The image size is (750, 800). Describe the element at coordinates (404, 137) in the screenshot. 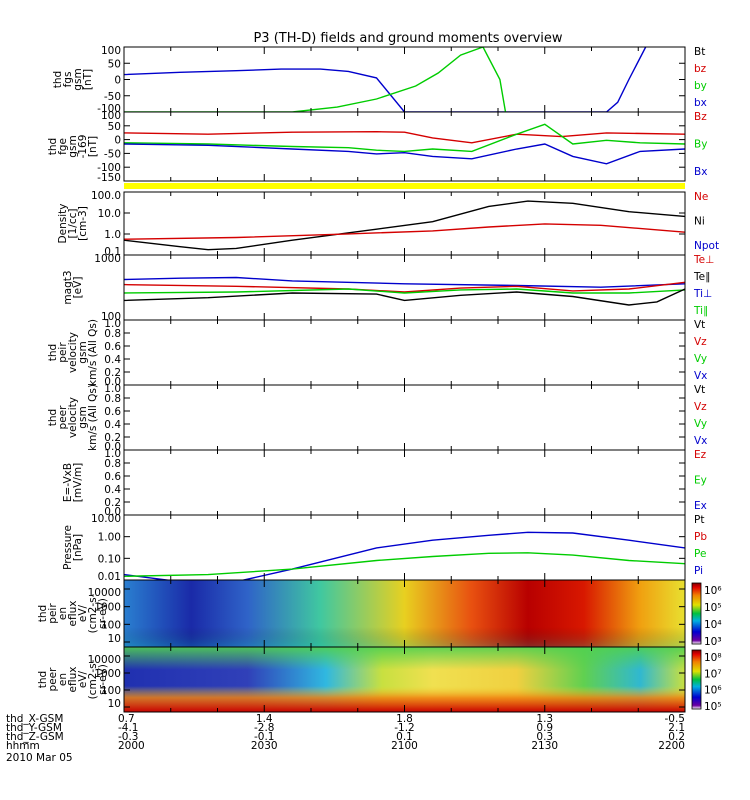

I see `panel-fge-series-Bz` at that location.